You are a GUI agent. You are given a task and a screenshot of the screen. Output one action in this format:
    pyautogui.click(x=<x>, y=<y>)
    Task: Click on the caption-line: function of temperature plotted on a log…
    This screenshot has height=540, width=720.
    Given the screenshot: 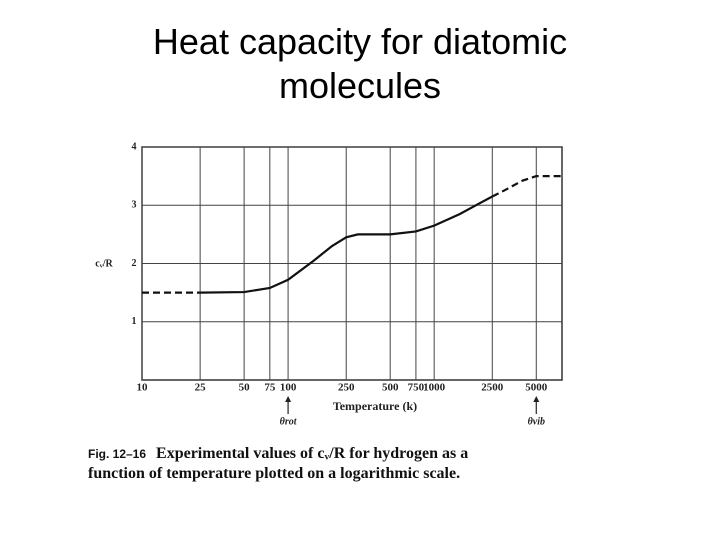 What is the action you would take?
    pyautogui.click(x=274, y=473)
    